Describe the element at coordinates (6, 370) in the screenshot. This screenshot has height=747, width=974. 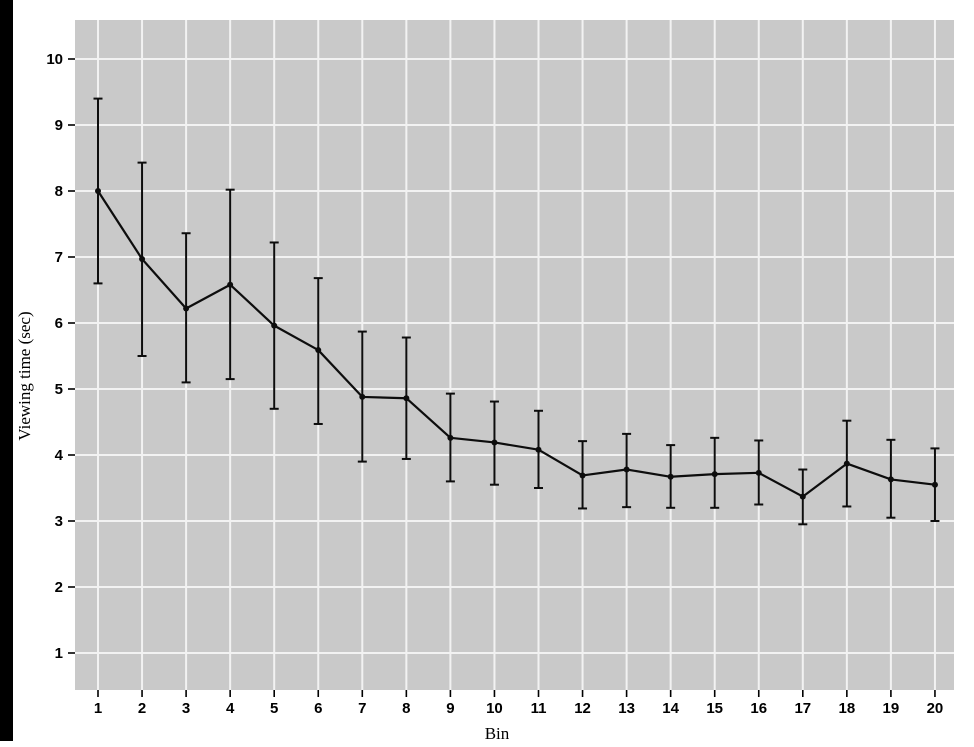
I see `left-edge-bar` at that location.